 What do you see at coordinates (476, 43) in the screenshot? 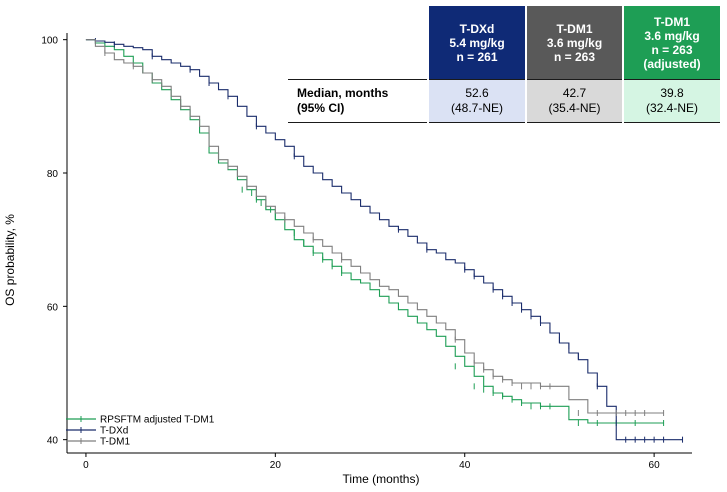
I see `column-header-tdxd: T-DXd 5.4 mg/kg n = 261` at bounding box center [476, 43].